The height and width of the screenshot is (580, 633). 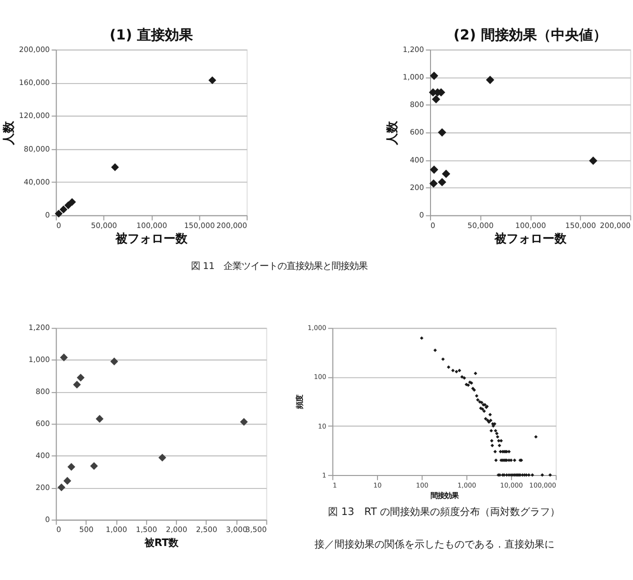 What do you see at coordinates (207, 529) in the screenshot?
I see `x-tick-label: 2,500` at bounding box center [207, 529].